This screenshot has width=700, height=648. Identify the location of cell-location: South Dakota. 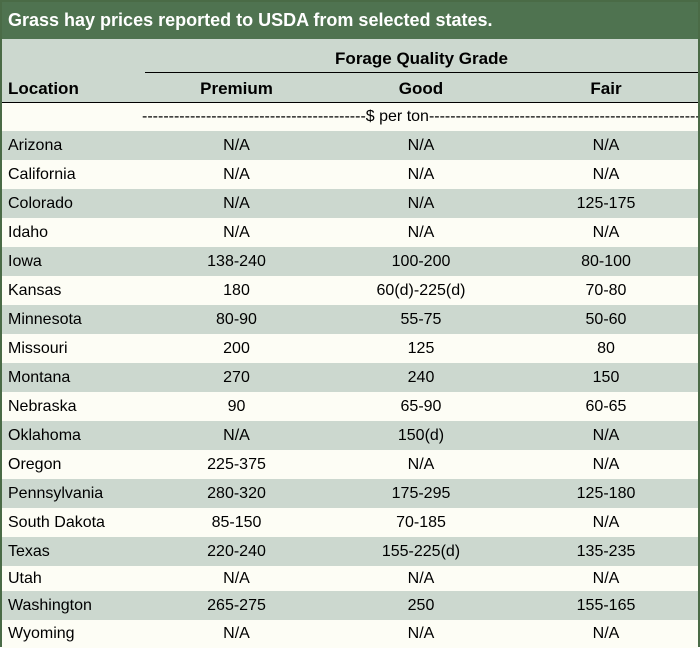
(56, 522).